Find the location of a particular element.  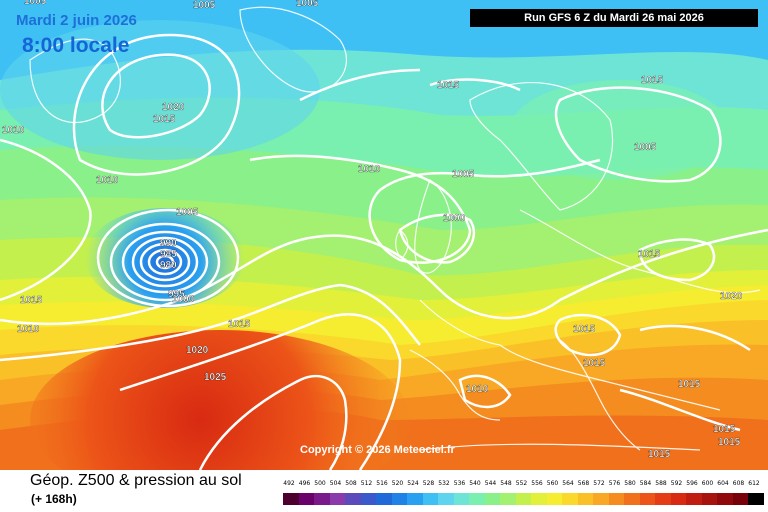

pressure-label-1015d: 1015 is located at coordinates (448, 85).